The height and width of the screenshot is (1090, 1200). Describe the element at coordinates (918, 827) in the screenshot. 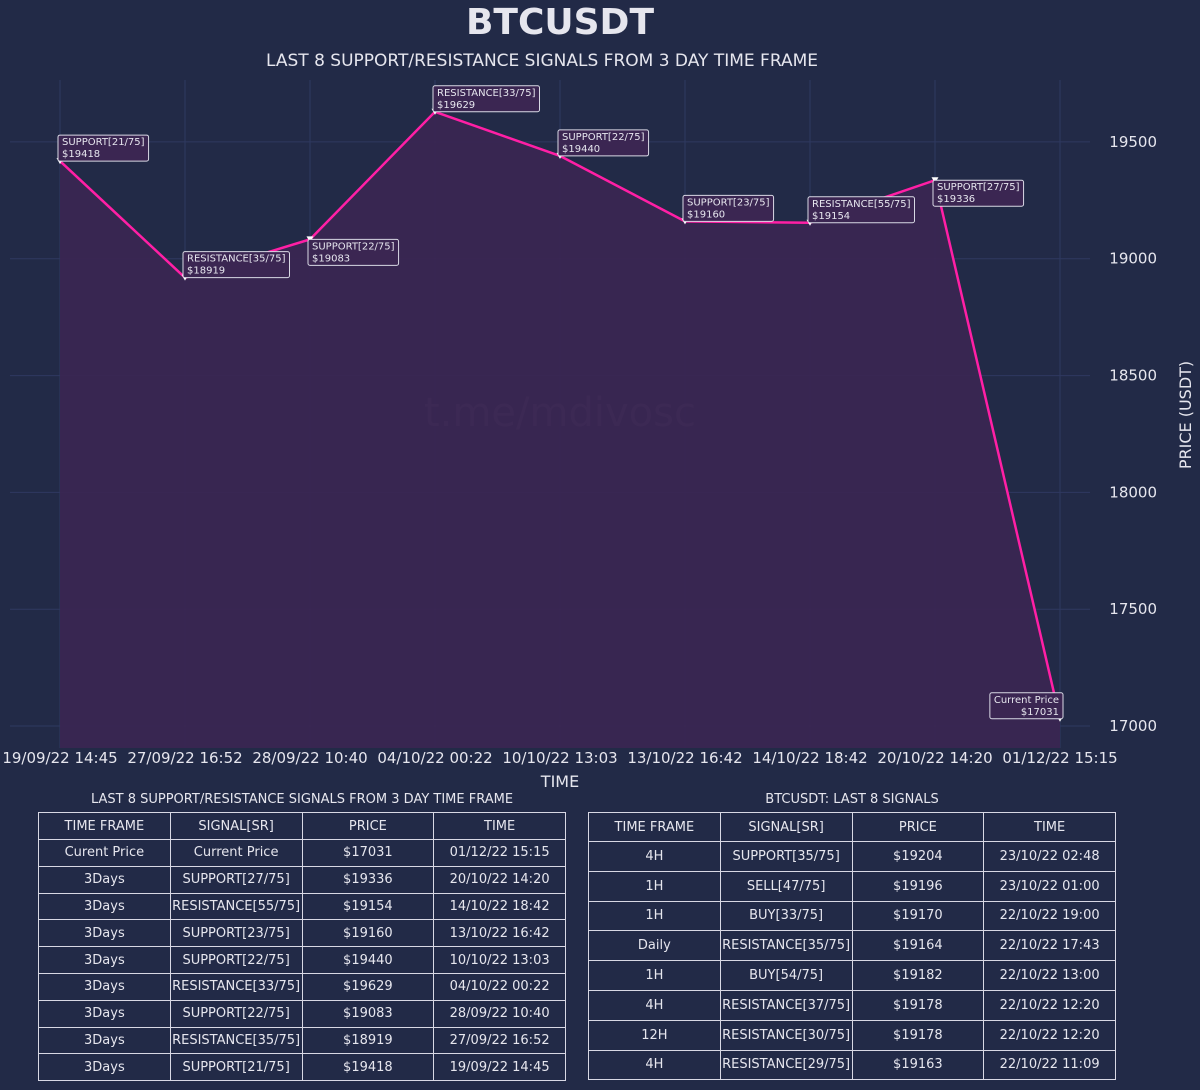

I see `header-cell: PRICE` at that location.